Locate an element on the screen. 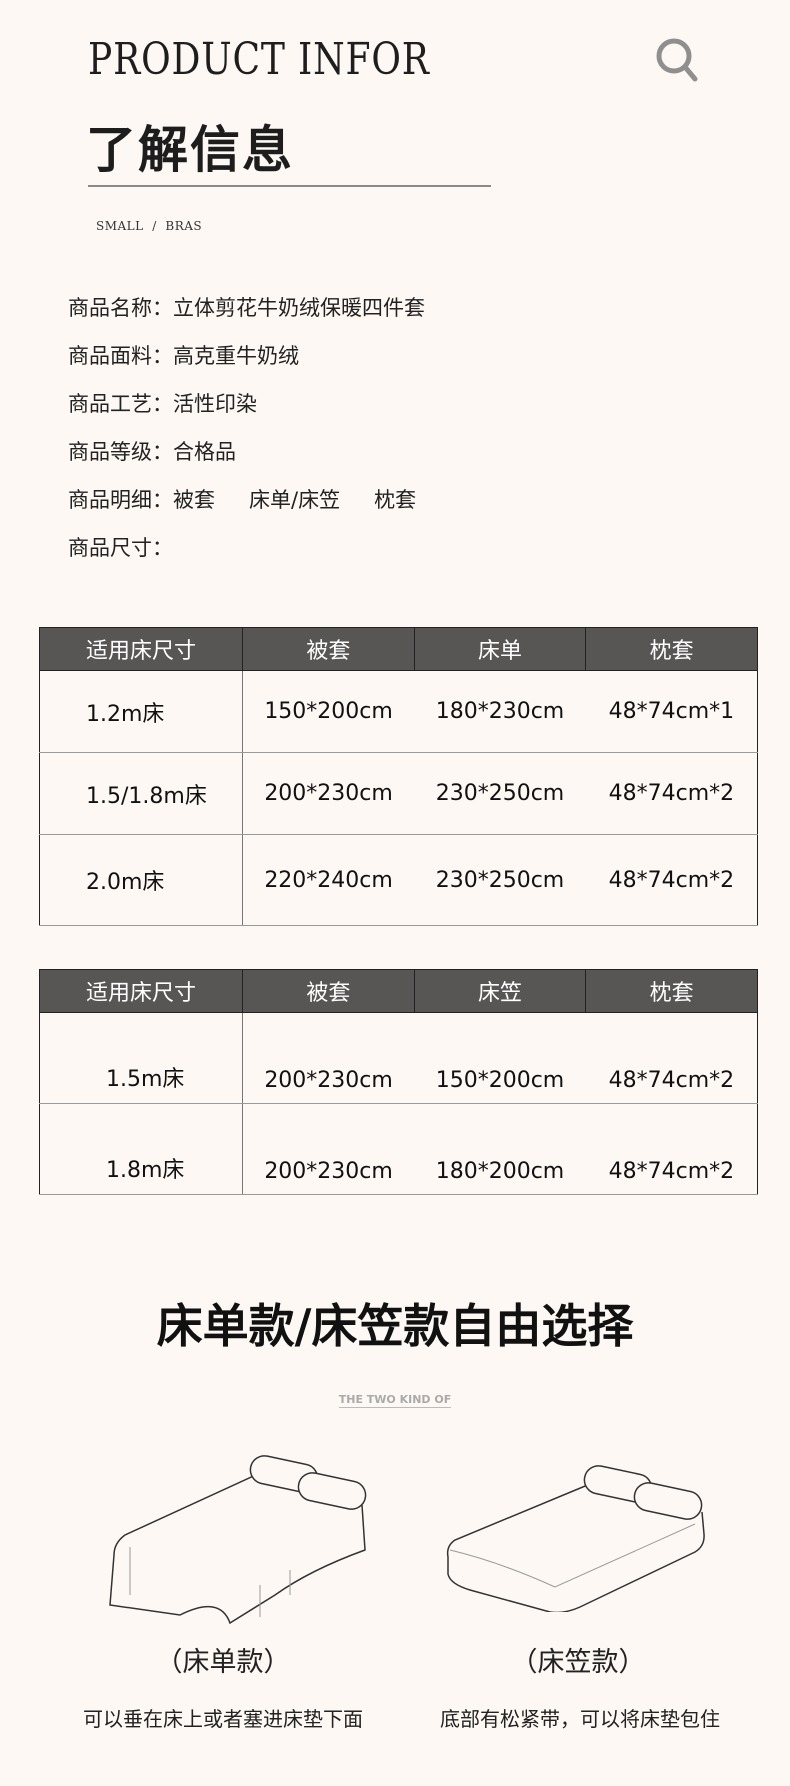 This screenshot has width=790, height=1786. info-craft: 商品工艺：活性印染 is located at coordinates (162, 404).